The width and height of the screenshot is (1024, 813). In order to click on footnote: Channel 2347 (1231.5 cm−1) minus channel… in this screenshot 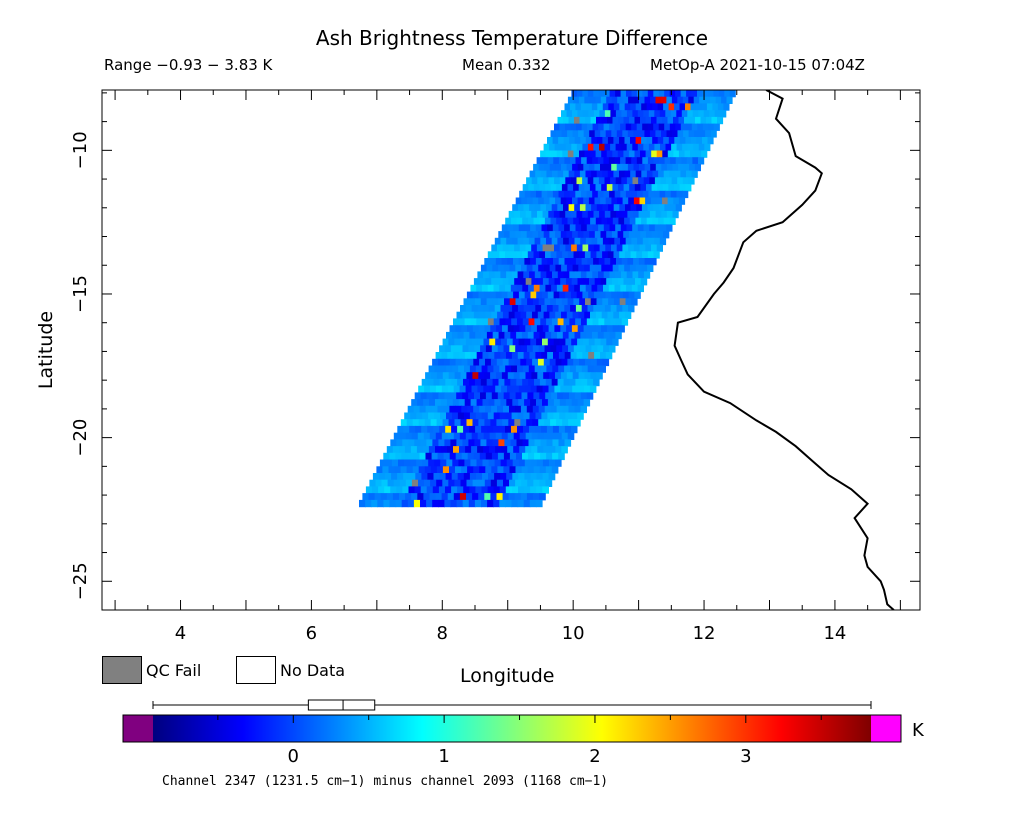, I will do `click(385, 781)`.